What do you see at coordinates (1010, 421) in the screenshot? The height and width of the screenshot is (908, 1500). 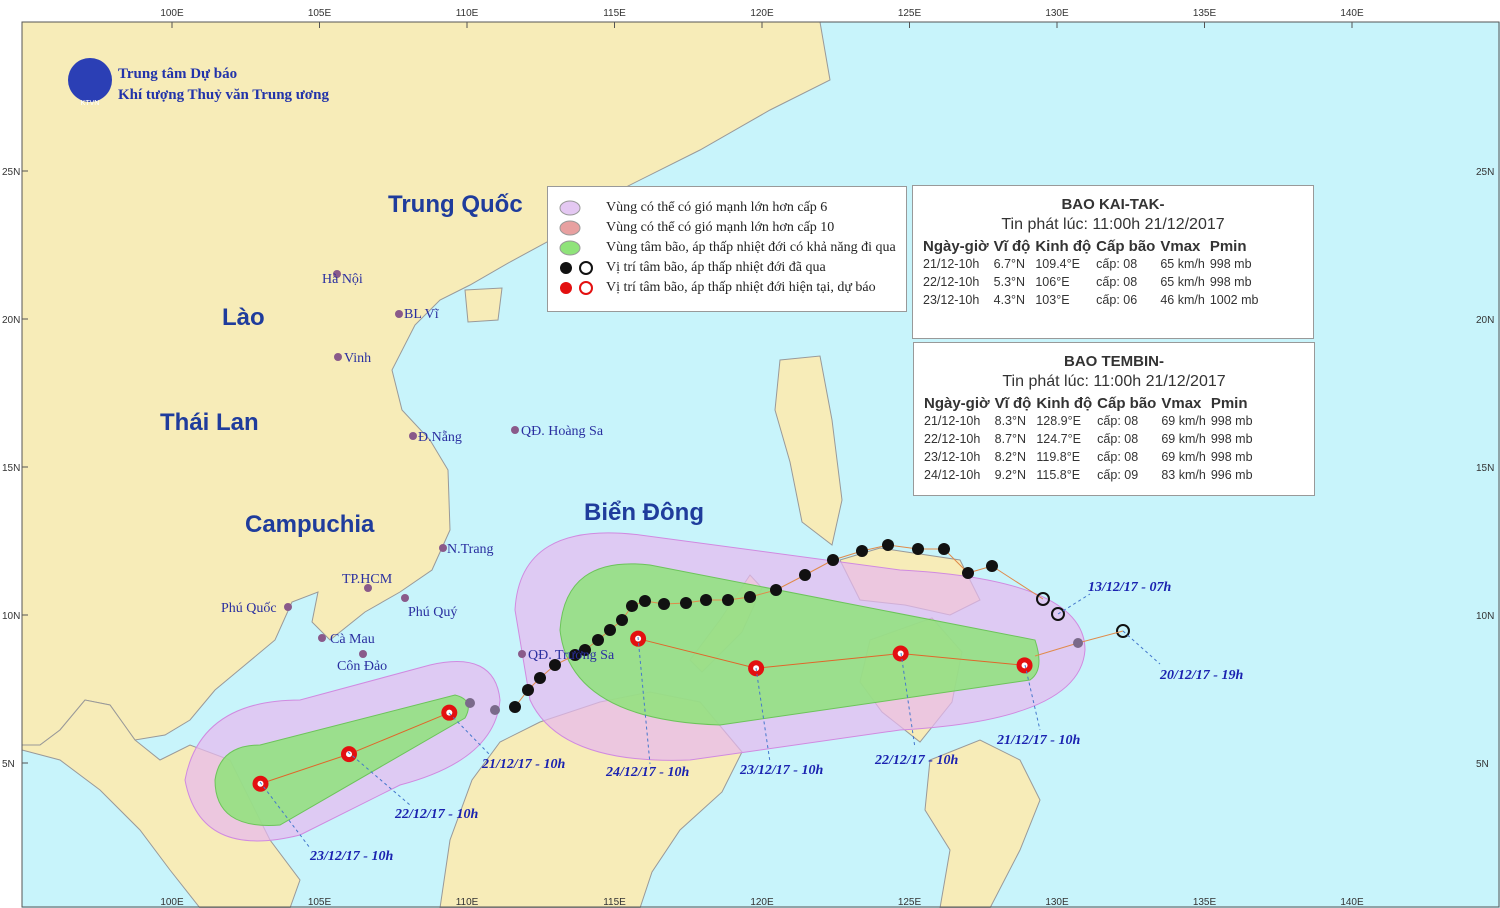 I see `cell: 8.3°N` at bounding box center [1010, 421].